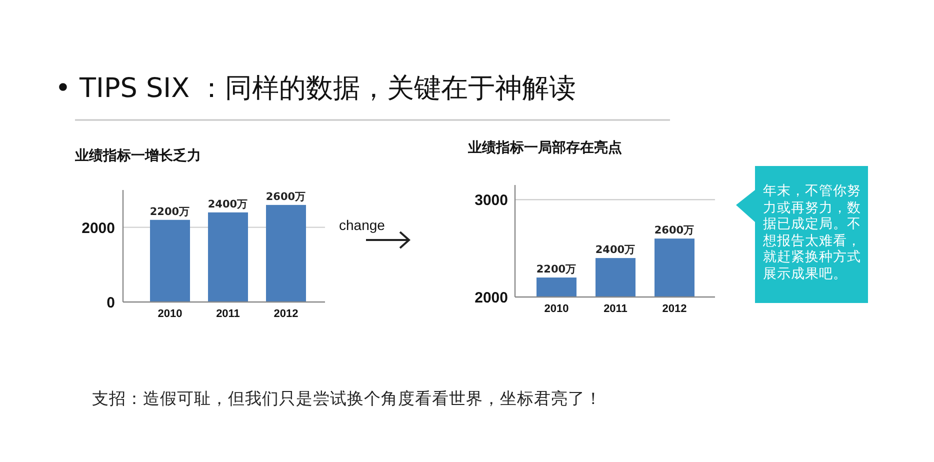  Describe the element at coordinates (137, 155) in the screenshot. I see `chart-title: 业绩指标一增长乏力` at that location.